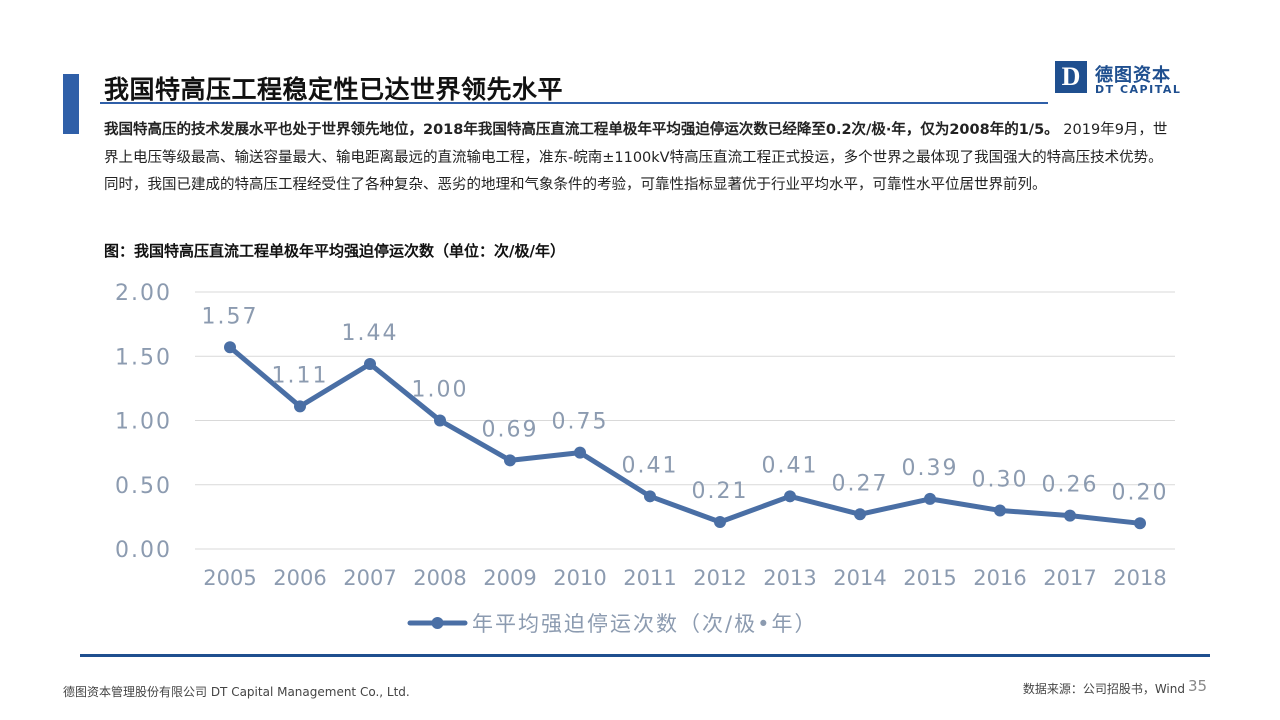 Image resolution: width=1280 pixels, height=720 pixels. I want to click on y-tick-label: 2.00, so click(143, 293).